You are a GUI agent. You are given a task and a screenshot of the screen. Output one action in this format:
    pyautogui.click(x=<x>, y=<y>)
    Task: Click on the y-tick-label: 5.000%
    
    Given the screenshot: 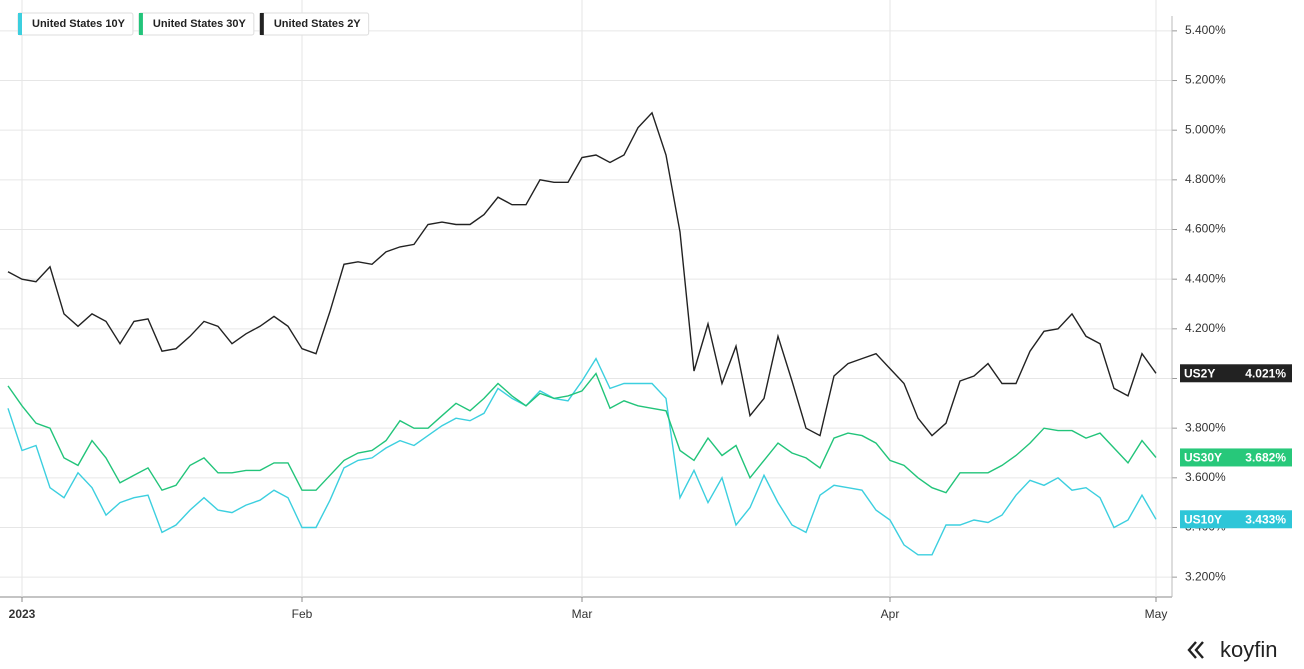 What is the action you would take?
    pyautogui.click(x=1205, y=129)
    